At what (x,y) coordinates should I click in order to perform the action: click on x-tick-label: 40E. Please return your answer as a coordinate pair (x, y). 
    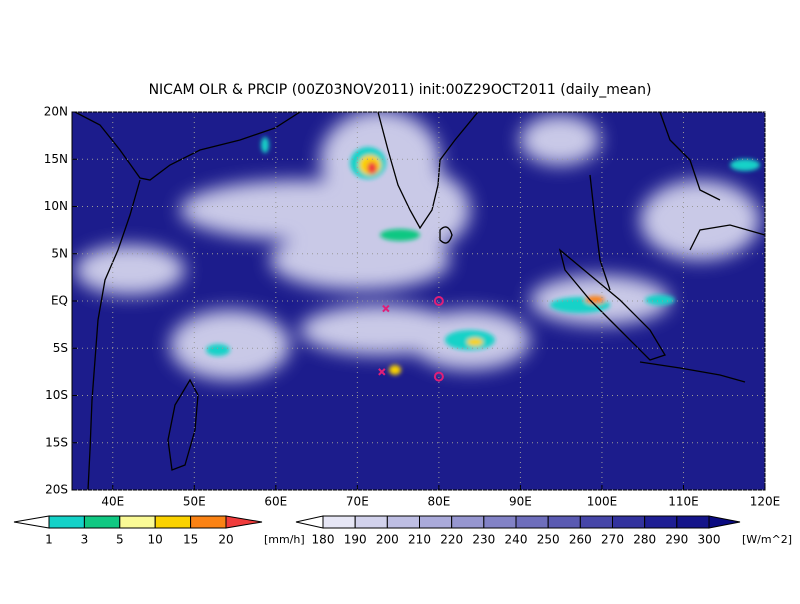
    Looking at the image, I should click on (112, 502).